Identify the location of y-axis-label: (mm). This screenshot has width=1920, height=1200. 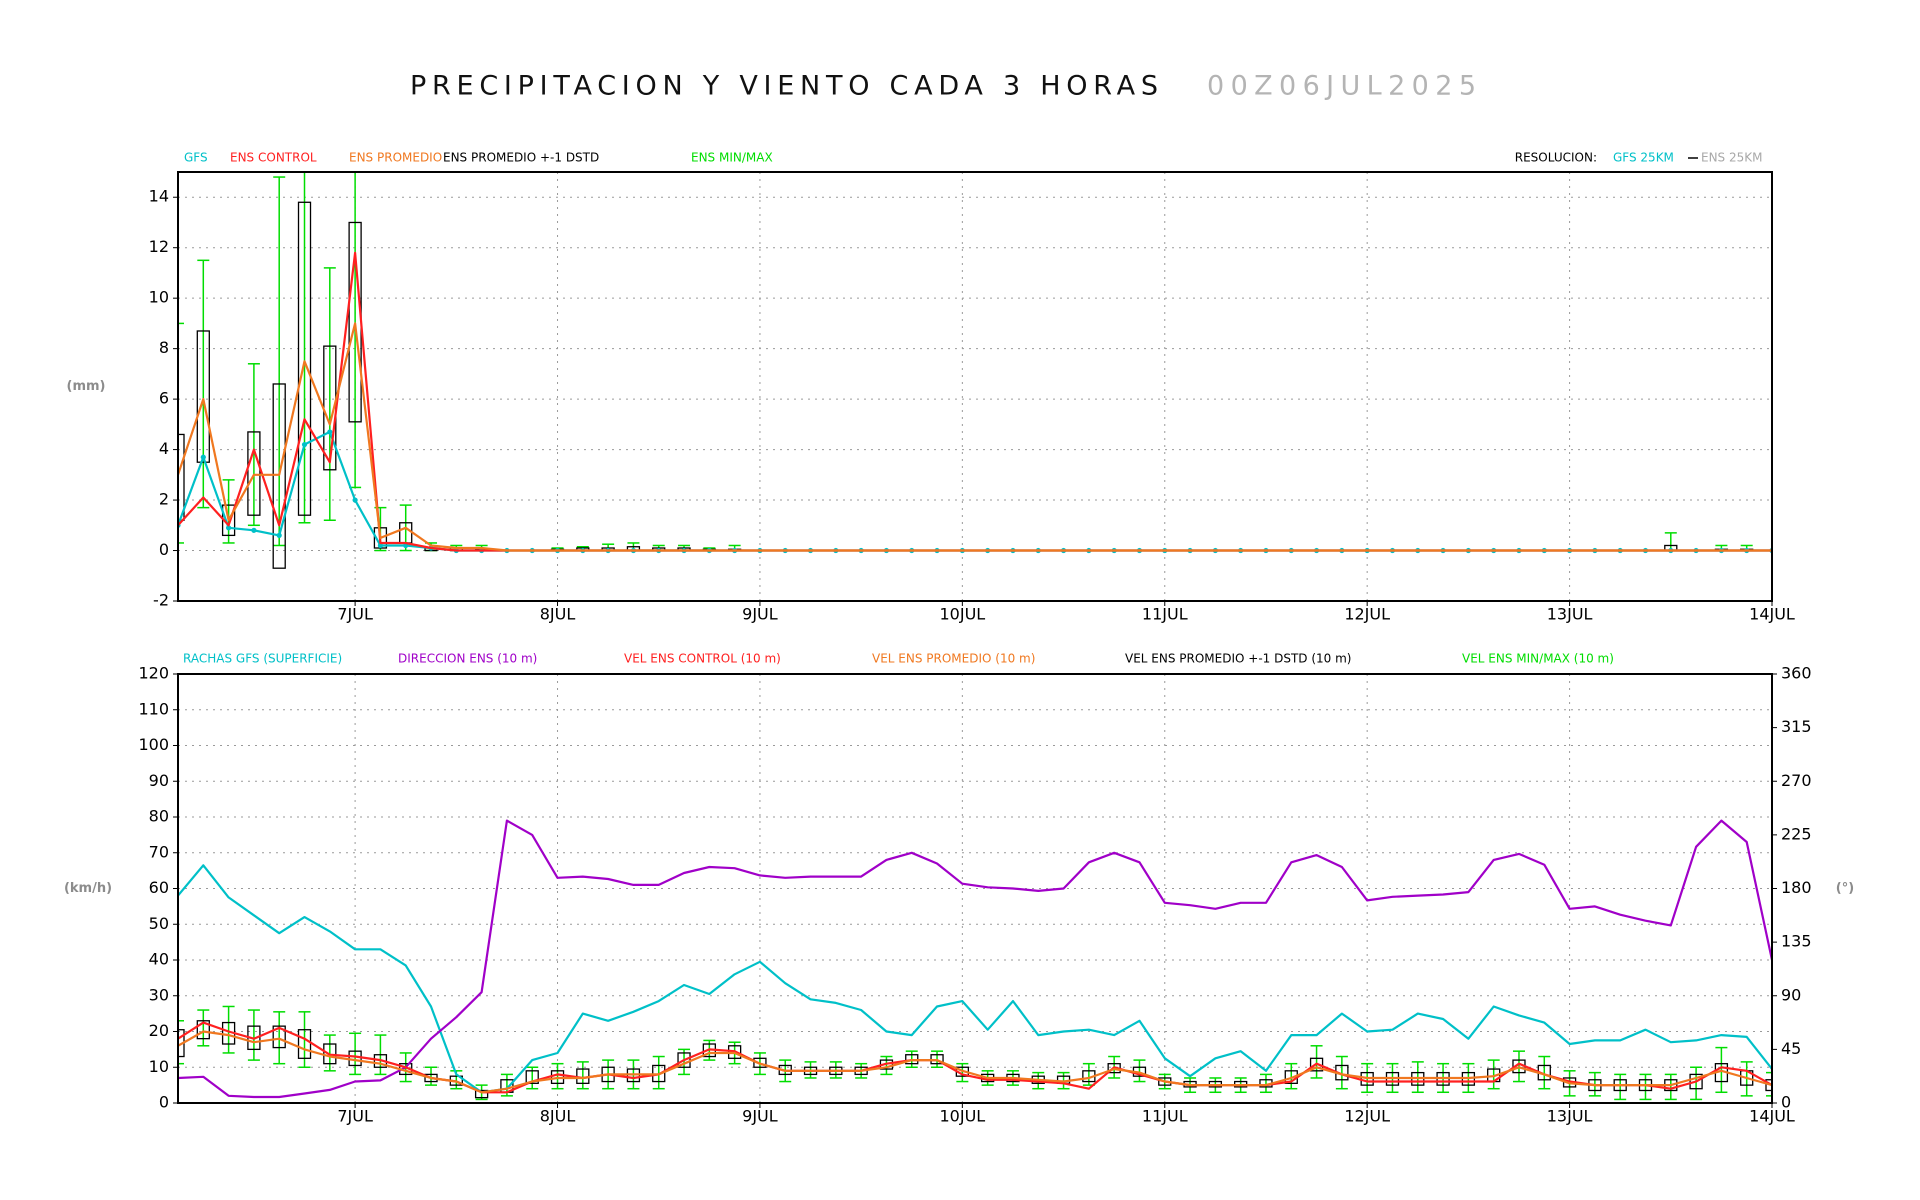
(86, 386).